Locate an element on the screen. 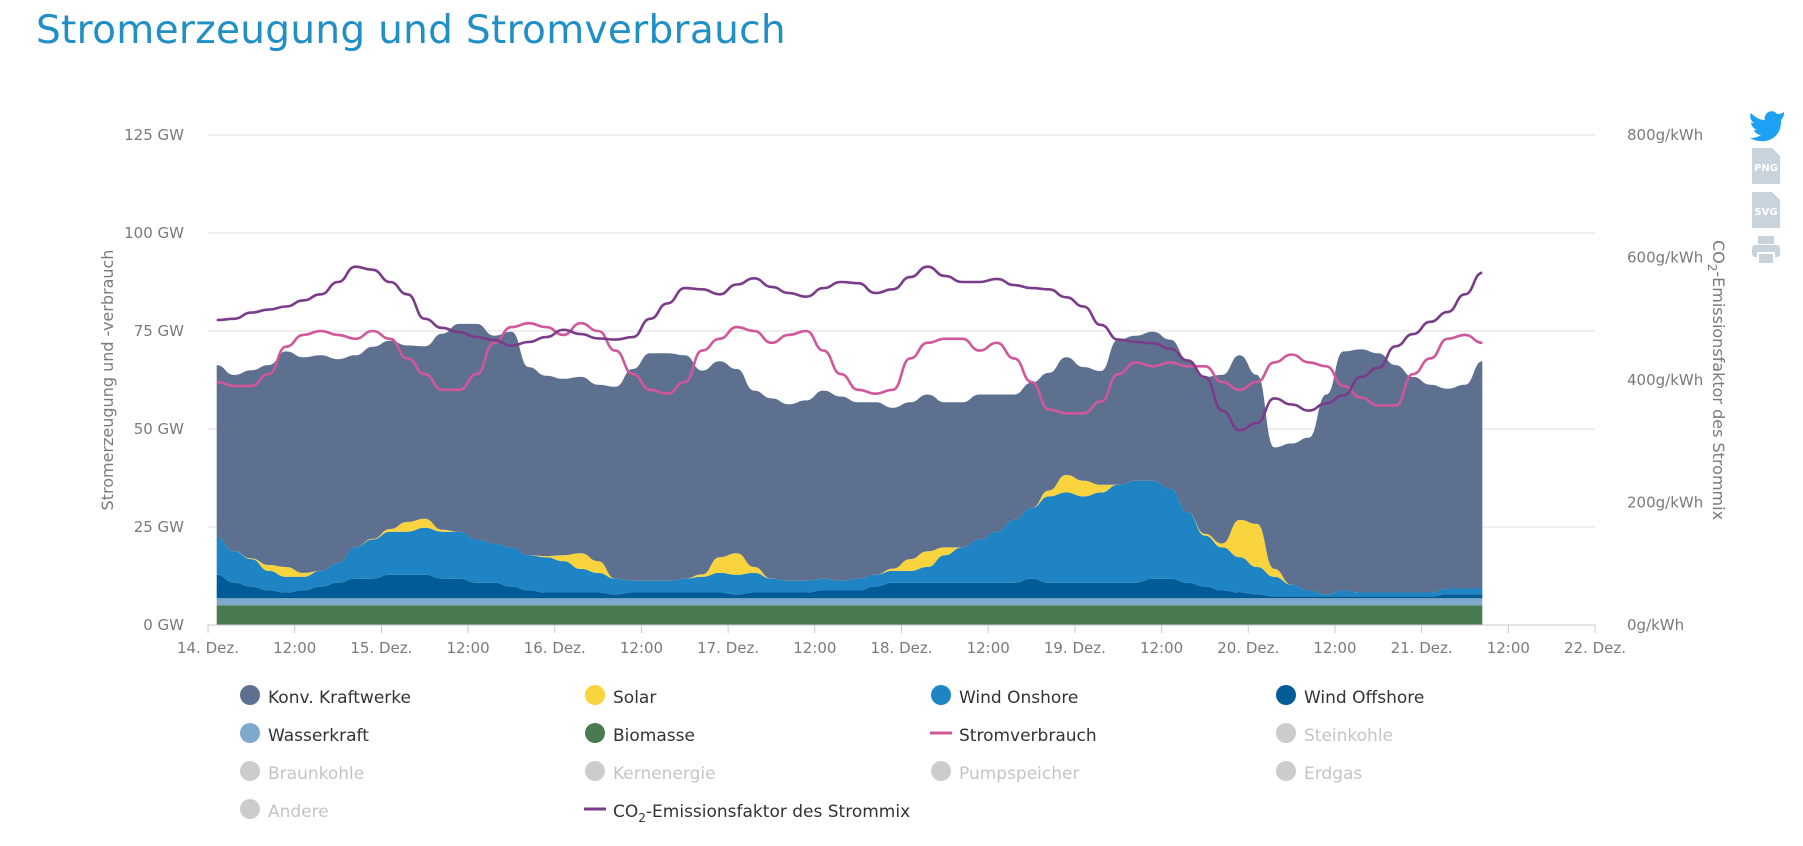 This screenshot has height=846, width=1803. y2-tick-label: 400g/kWh is located at coordinates (1665, 380).